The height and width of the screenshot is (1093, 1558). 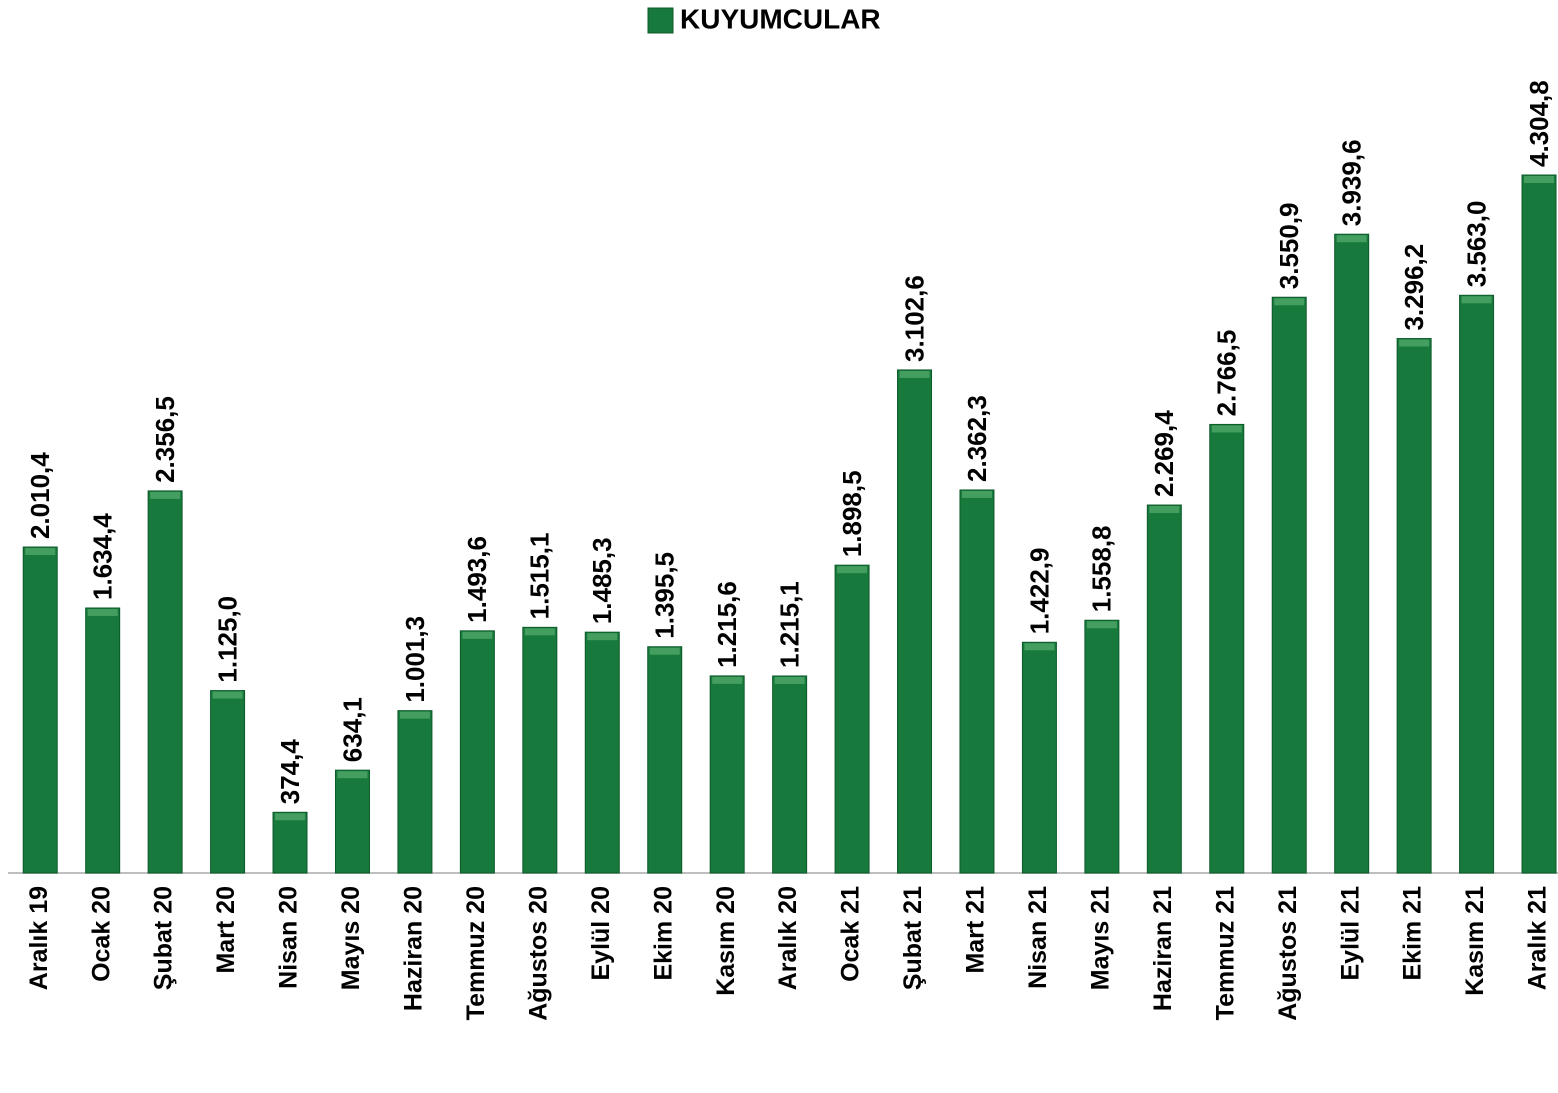 What do you see at coordinates (726, 941) in the screenshot?
I see `x-tick-label: Kasım 20` at bounding box center [726, 941].